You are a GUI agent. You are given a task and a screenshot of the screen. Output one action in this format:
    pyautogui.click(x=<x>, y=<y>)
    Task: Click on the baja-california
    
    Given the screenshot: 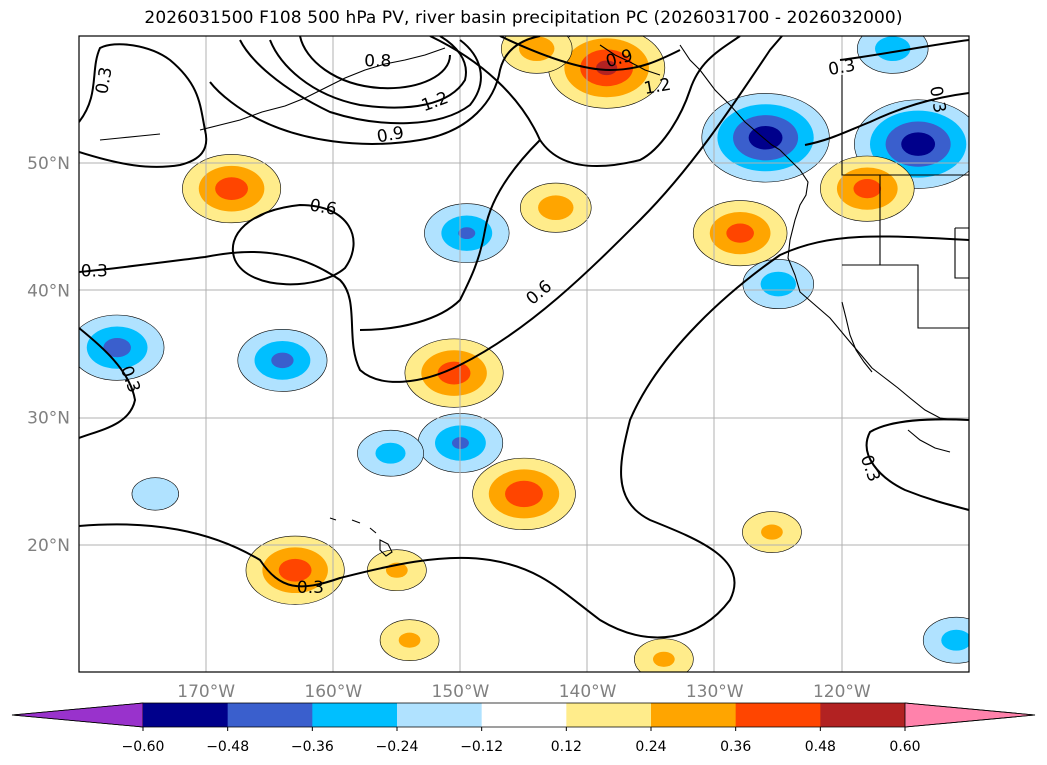 What is the action you would take?
    pyautogui.click(x=857, y=337)
    